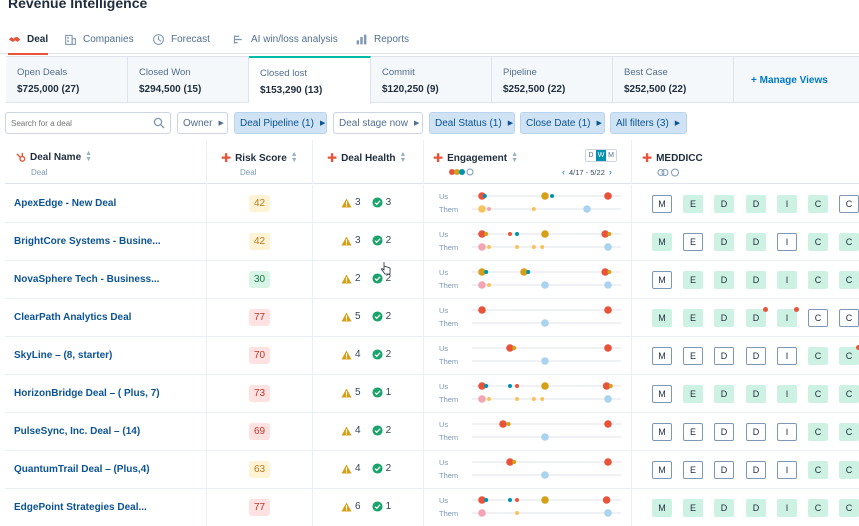 Image resolution: width=859 pixels, height=526 pixels. What do you see at coordinates (106, 162) in the screenshot?
I see `header-deal-name: Deal Name ▲ ▼ Deal` at bounding box center [106, 162].